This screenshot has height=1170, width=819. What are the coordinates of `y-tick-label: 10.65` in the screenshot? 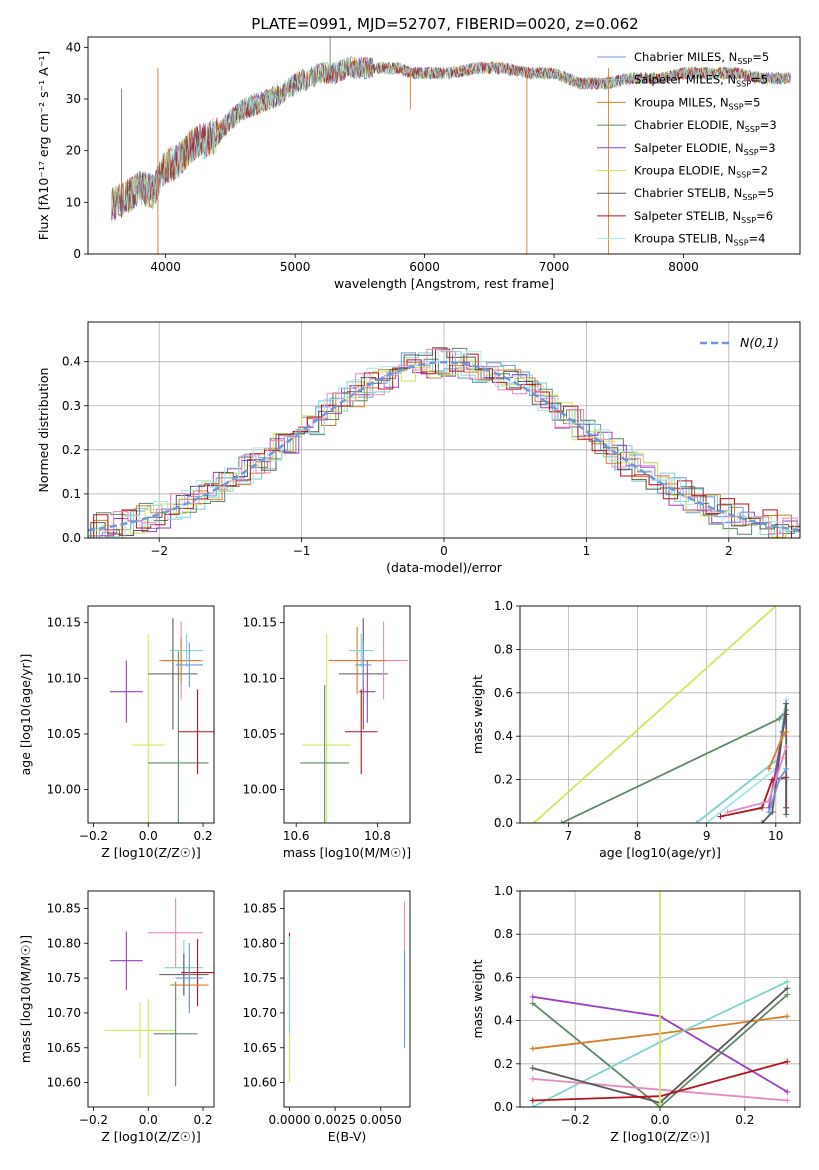 It's located at (64, 1048).